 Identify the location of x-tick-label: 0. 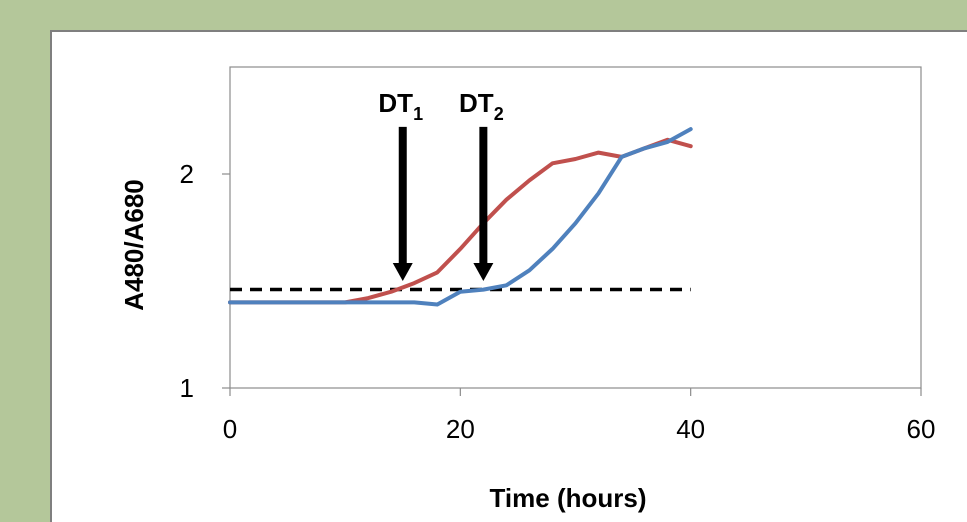
(230, 429).